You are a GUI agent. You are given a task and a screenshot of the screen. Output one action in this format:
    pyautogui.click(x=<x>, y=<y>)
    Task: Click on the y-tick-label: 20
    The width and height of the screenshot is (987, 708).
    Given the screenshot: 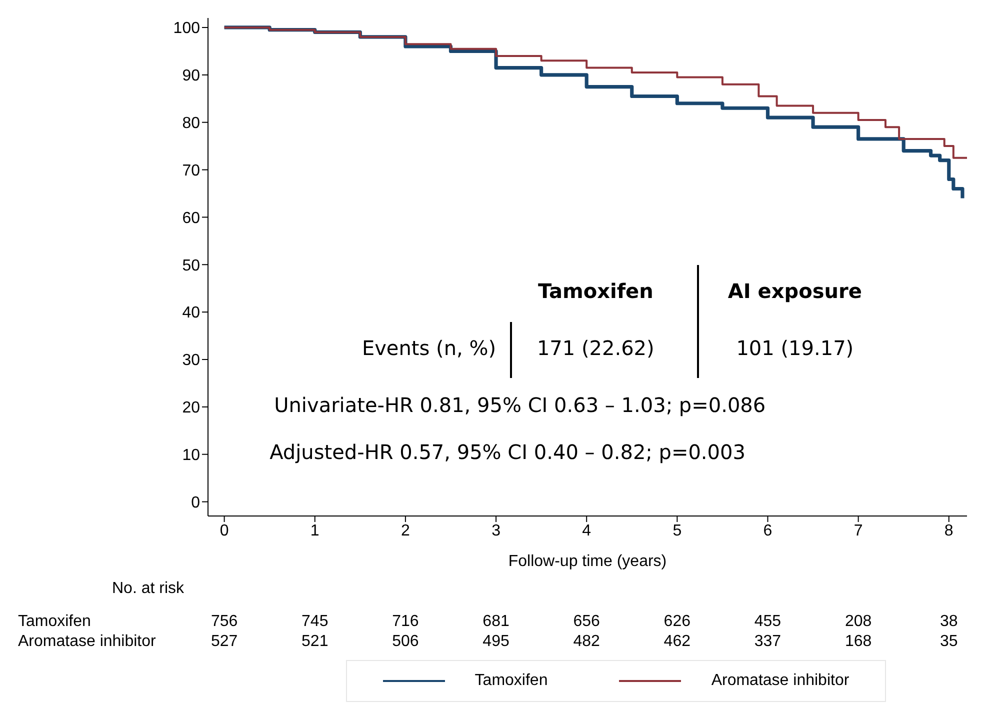 What is the action you would take?
    pyautogui.click(x=191, y=408)
    